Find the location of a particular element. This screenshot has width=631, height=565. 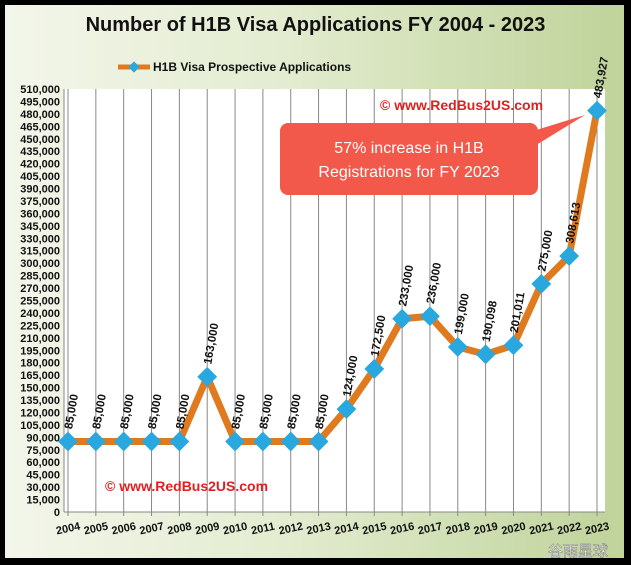

y-tick-label: 180,000 is located at coordinates (40, 364).